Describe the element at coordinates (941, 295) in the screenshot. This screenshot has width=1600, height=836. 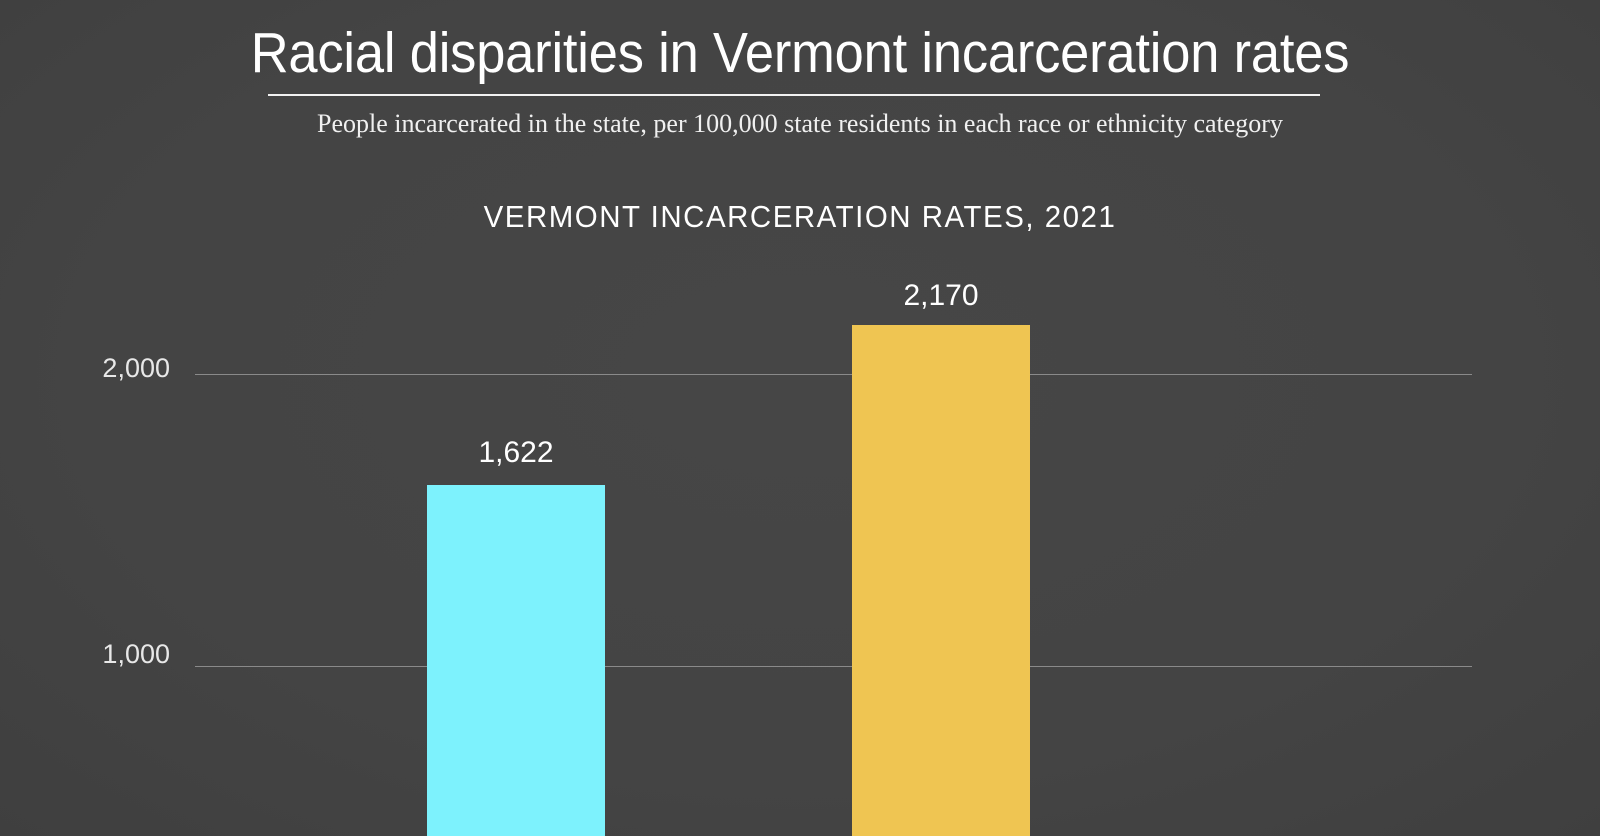
I see `bar-value-label-2: 2,170` at that location.